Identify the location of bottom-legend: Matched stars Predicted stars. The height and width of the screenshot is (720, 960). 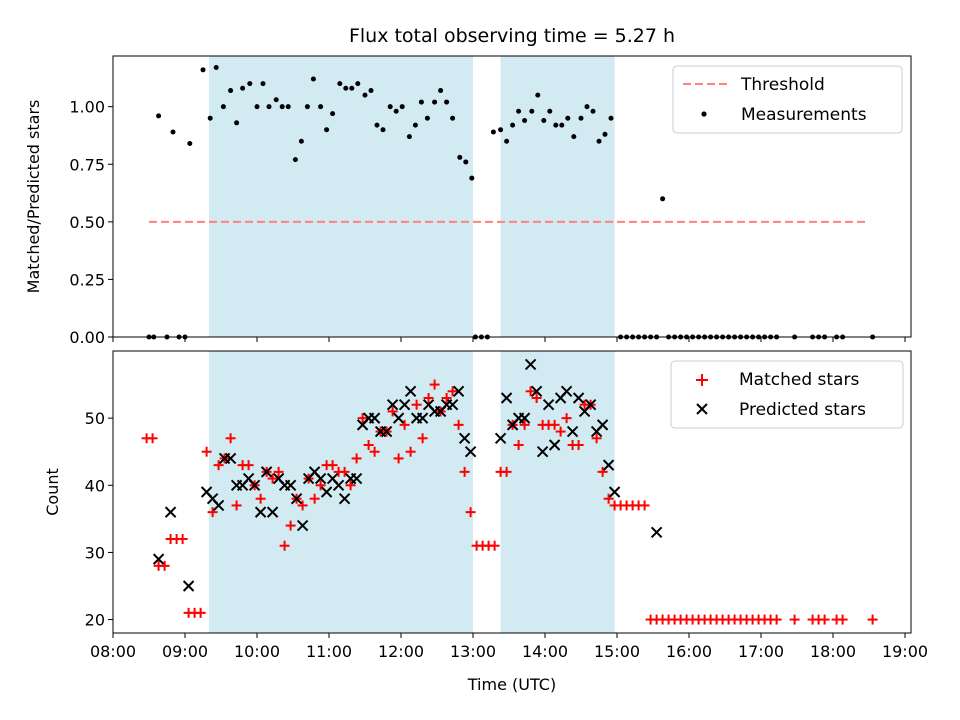
(787, 394).